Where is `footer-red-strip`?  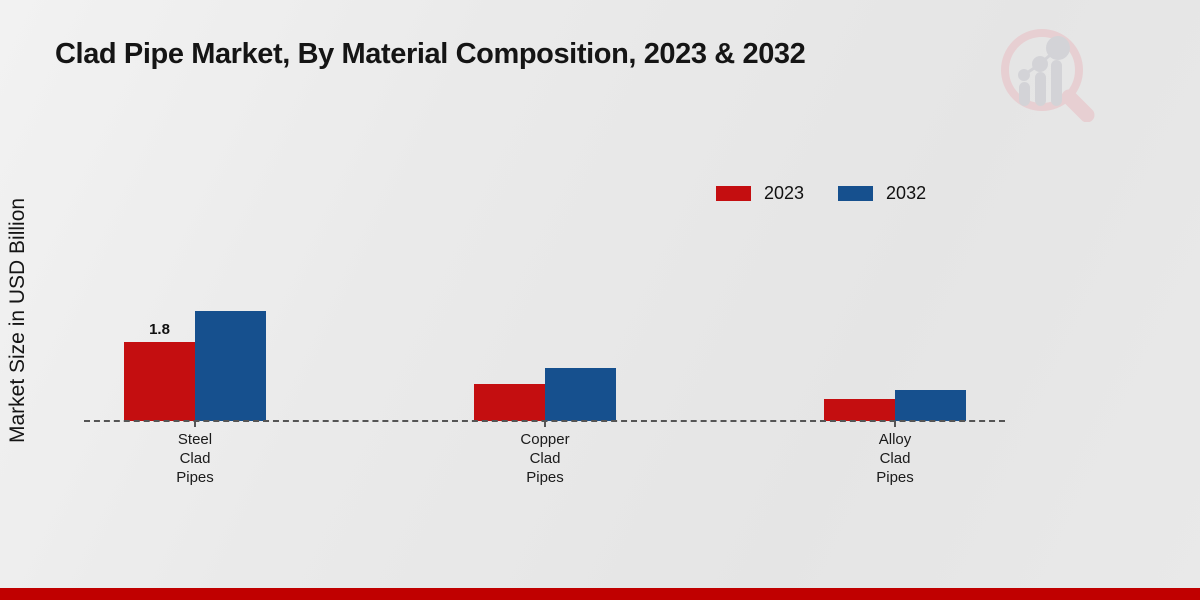 footer-red-strip is located at coordinates (600, 594).